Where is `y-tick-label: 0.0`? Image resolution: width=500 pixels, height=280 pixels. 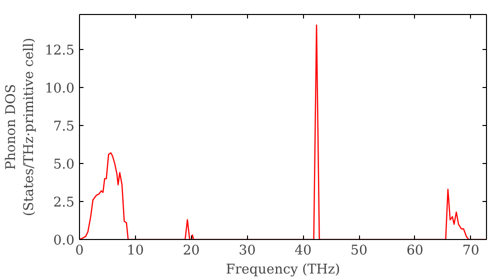 y-tick-label: 0.0 is located at coordinates (64, 241).